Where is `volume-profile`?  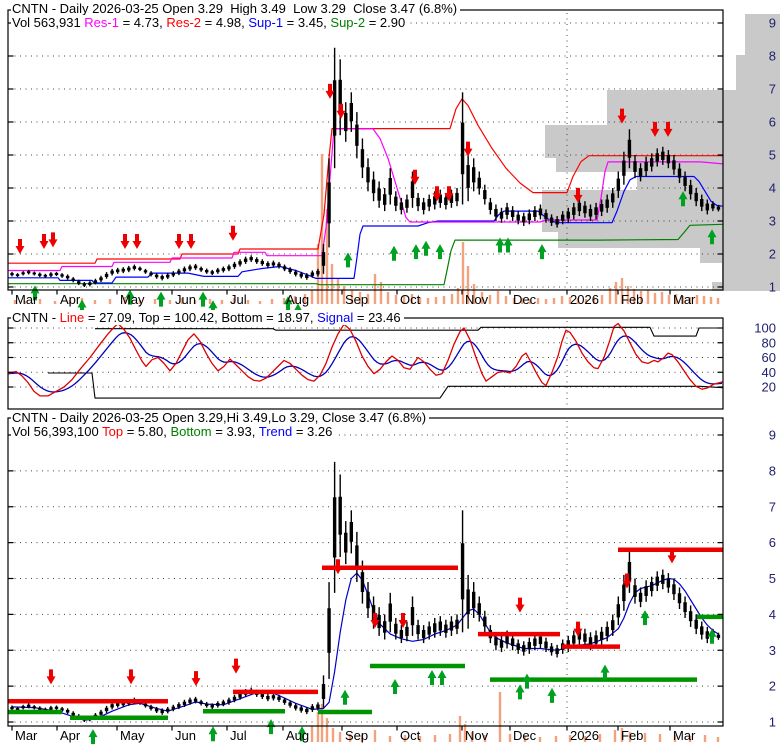 volume-profile is located at coordinates (661, 152).